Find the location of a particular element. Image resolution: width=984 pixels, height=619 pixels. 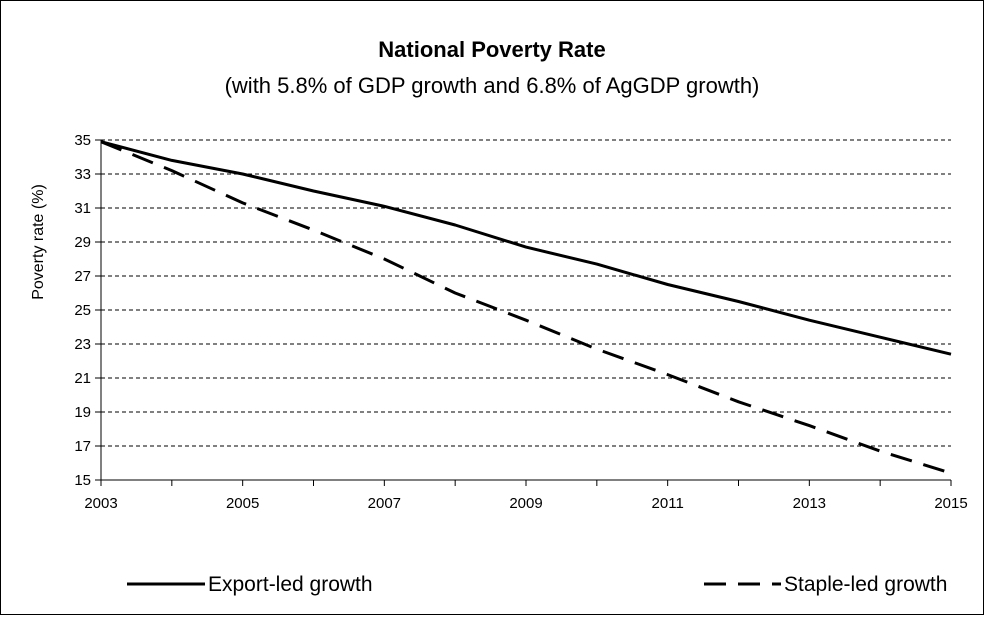

x-tick-label: 2013 is located at coordinates (809, 503).